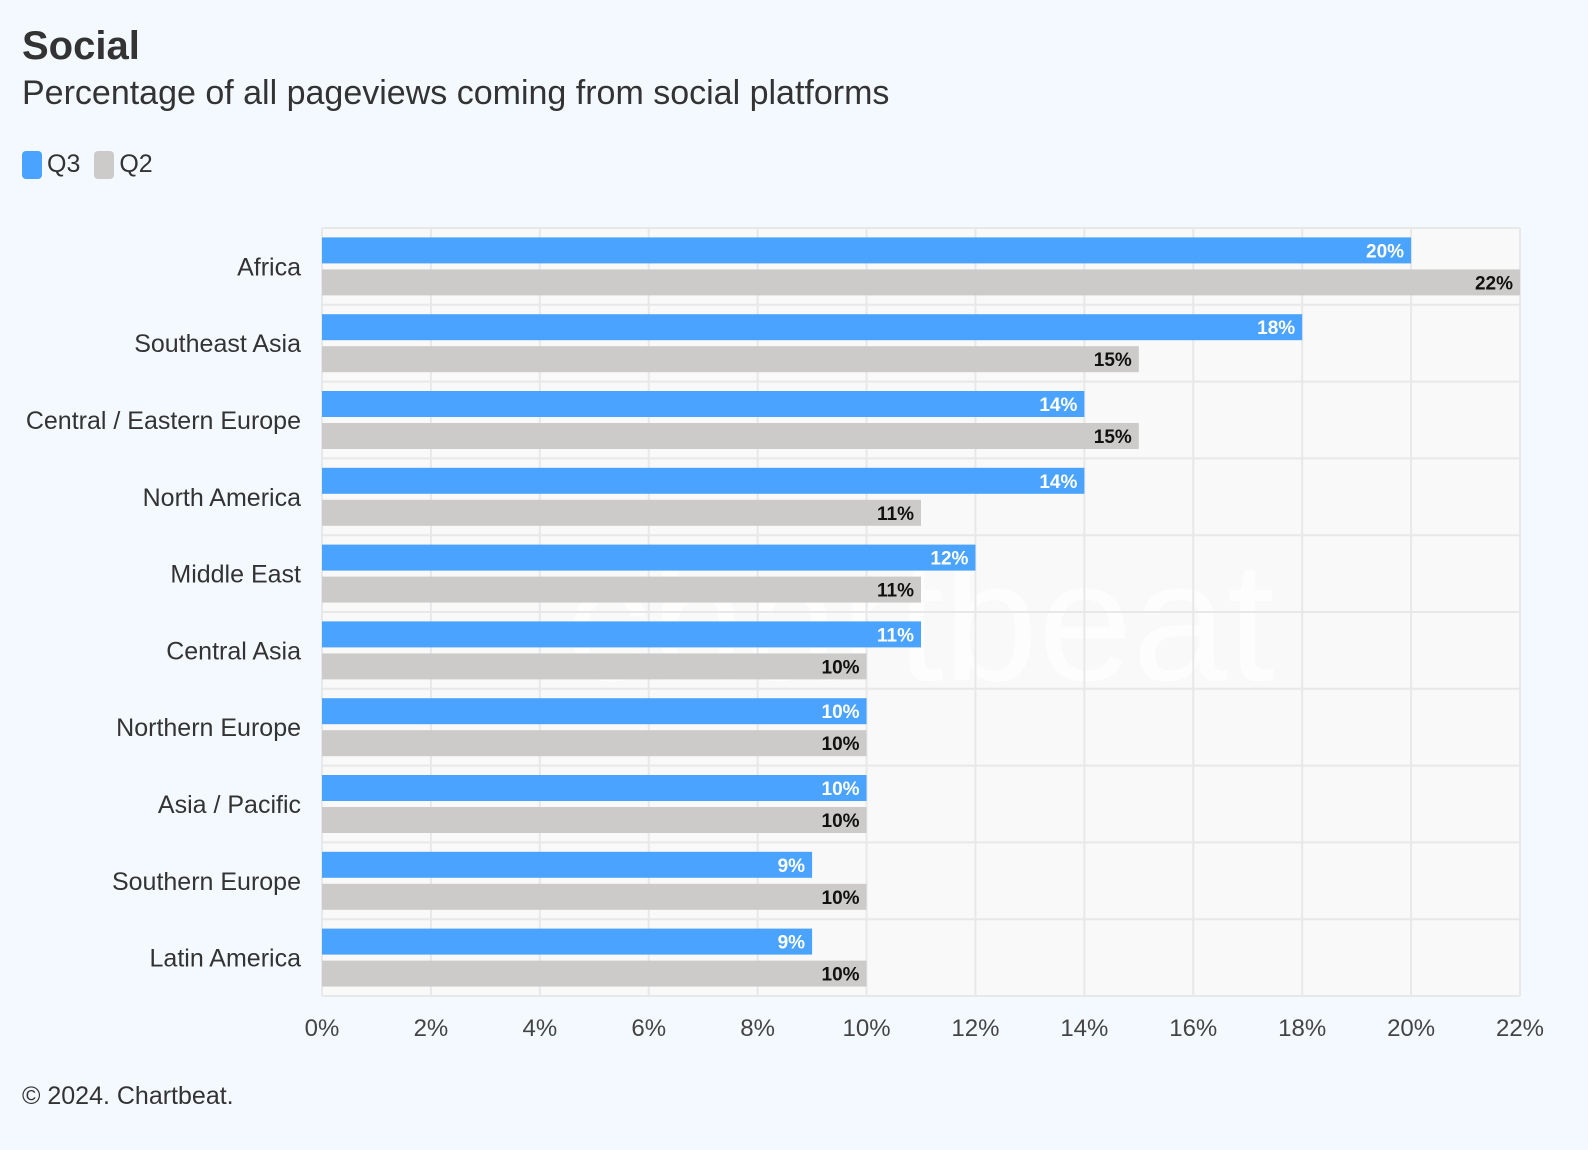  What do you see at coordinates (594, 896) in the screenshot?
I see `bar-q2-southern-europe` at bounding box center [594, 896].